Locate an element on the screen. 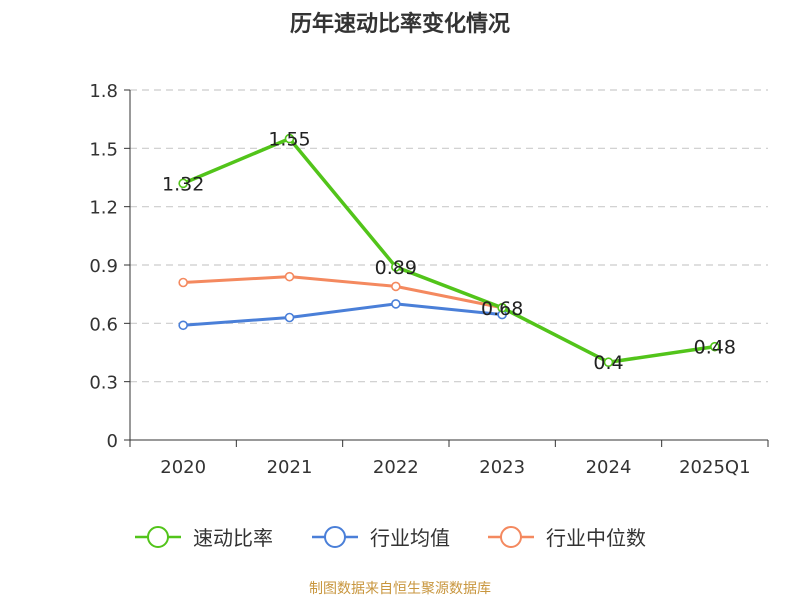 The height and width of the screenshot is (600, 800). legend: 速动比率 行业均值 行业中位数 is located at coordinates (390, 538).